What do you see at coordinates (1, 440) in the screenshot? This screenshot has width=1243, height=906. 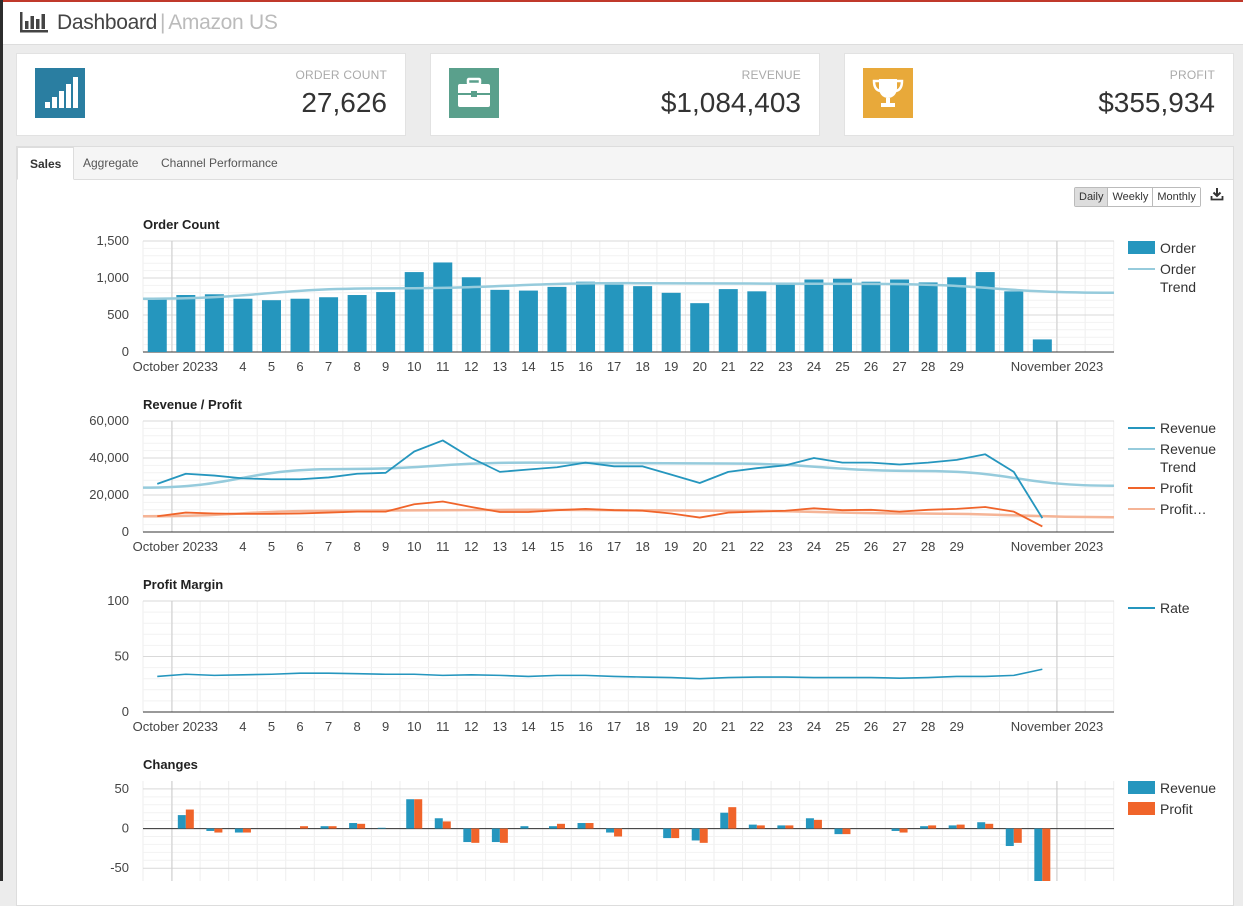 I see `window-left-edge` at bounding box center [1, 440].